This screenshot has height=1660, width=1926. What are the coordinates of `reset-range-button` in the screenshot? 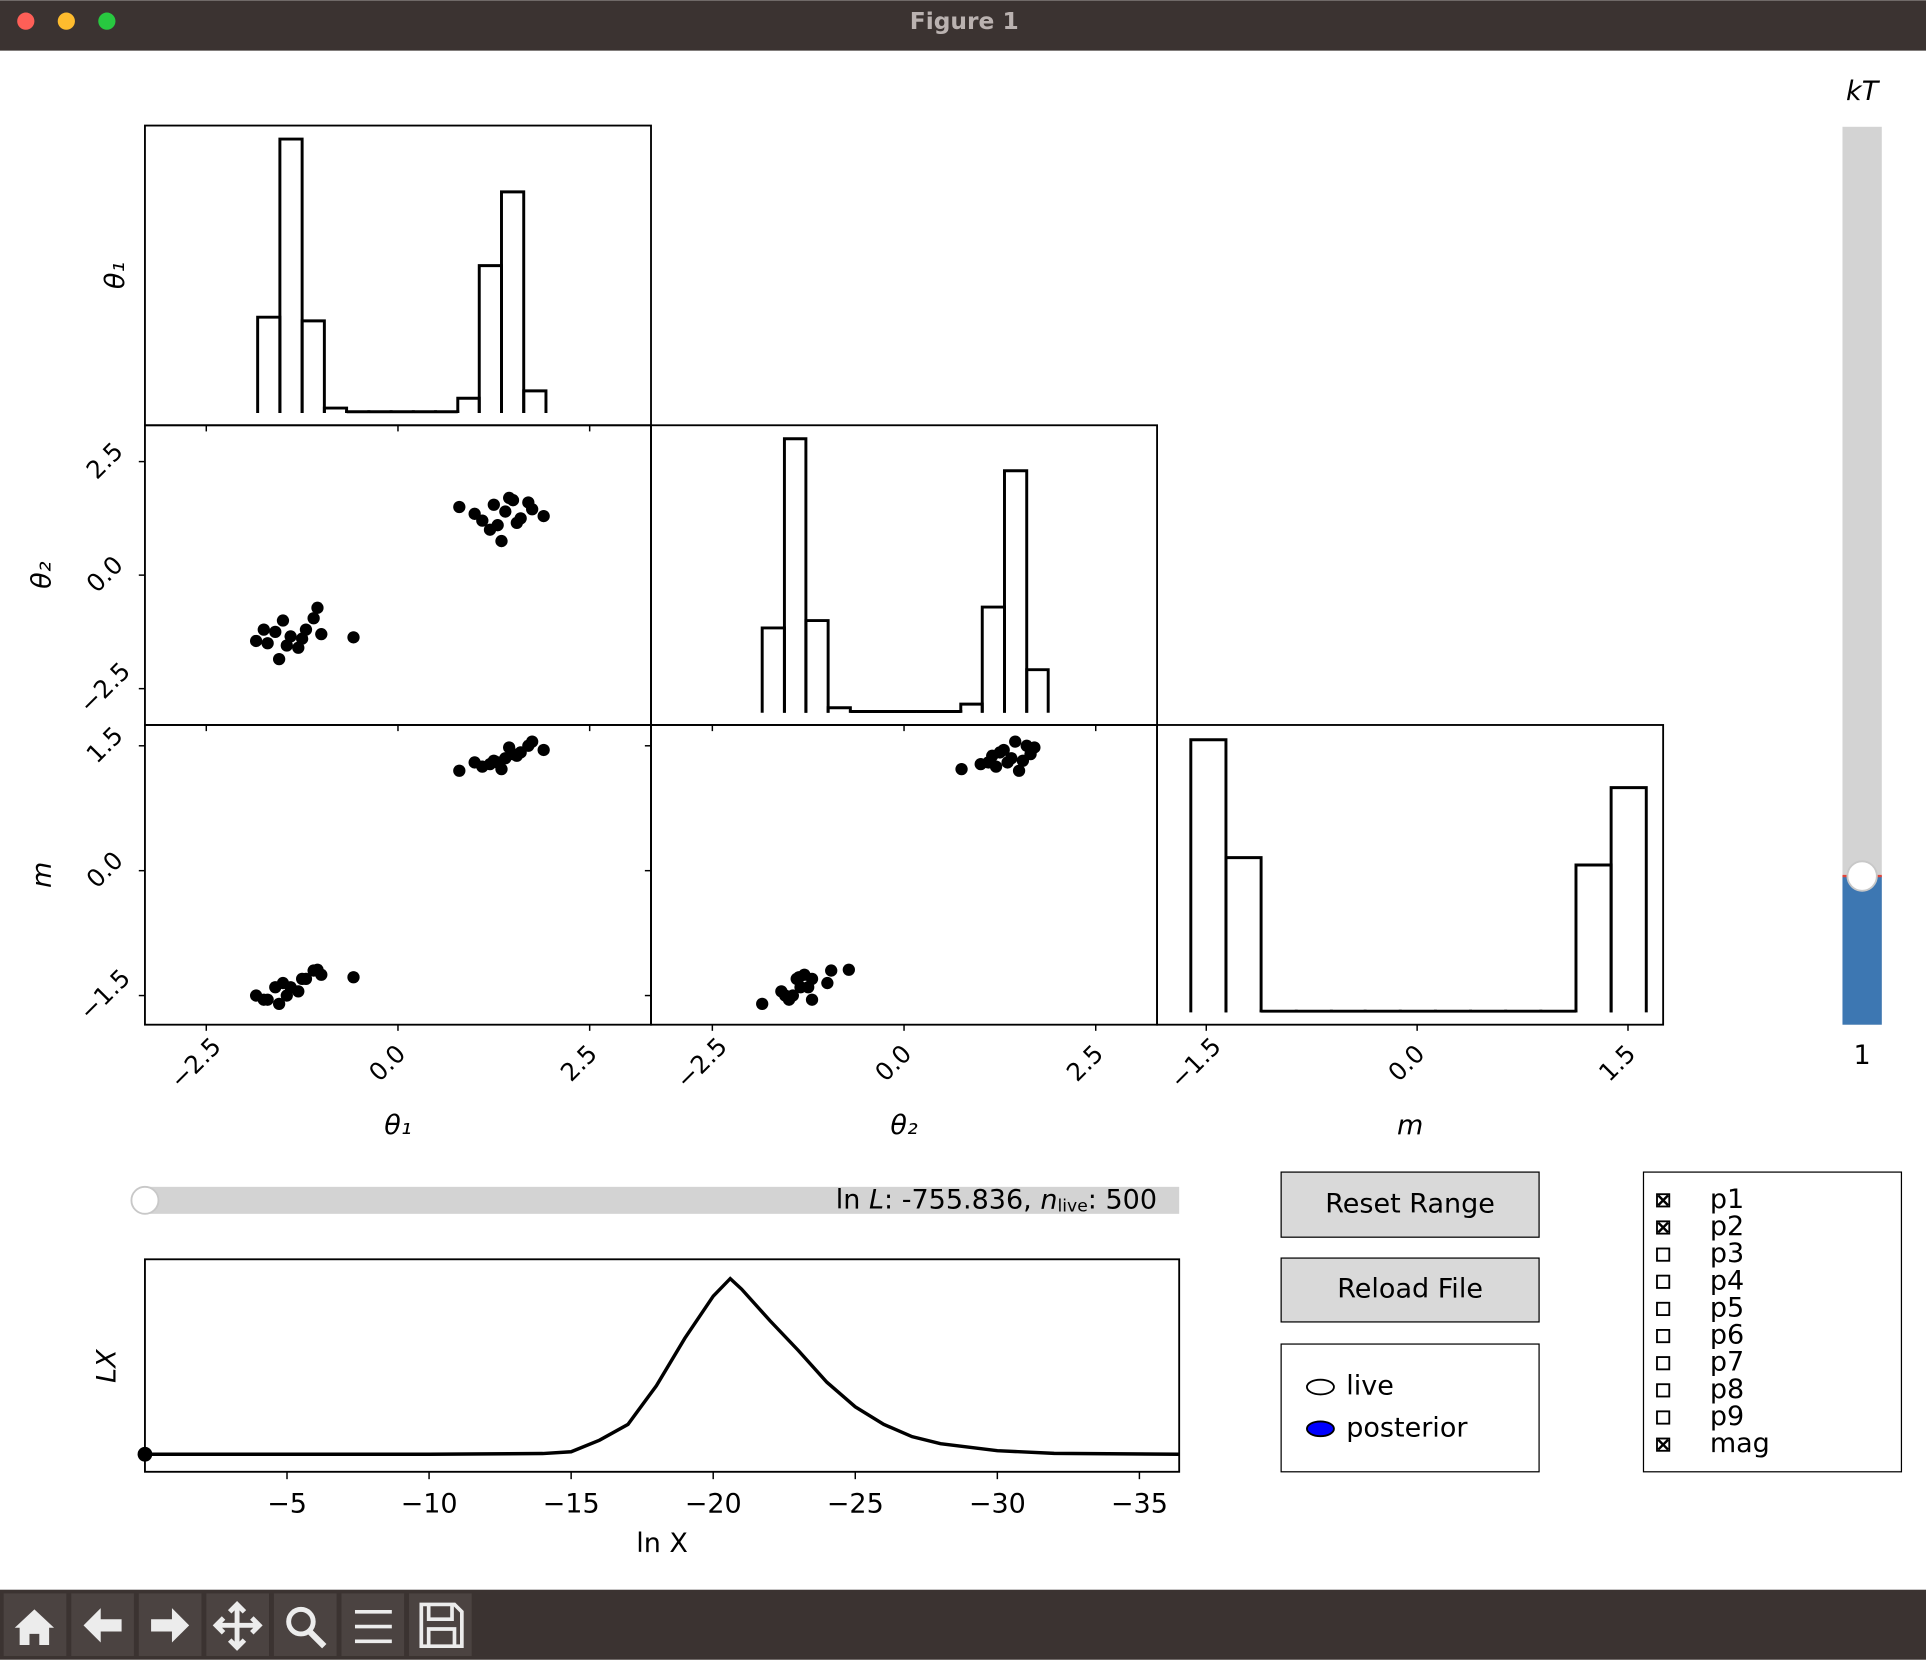 It's located at (1410, 1204).